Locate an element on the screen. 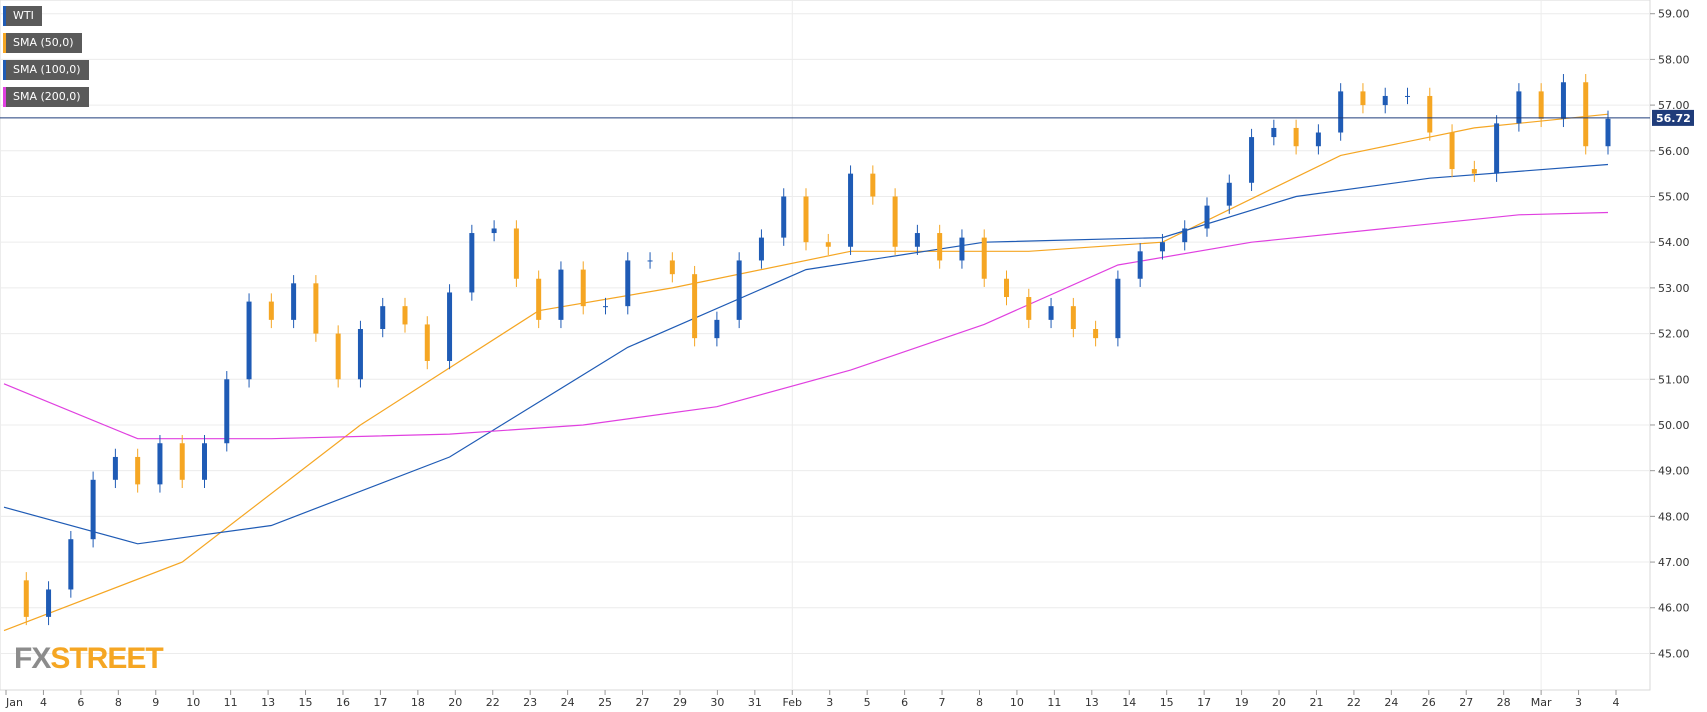  legend-label: SMA (50,0) is located at coordinates (43, 42).